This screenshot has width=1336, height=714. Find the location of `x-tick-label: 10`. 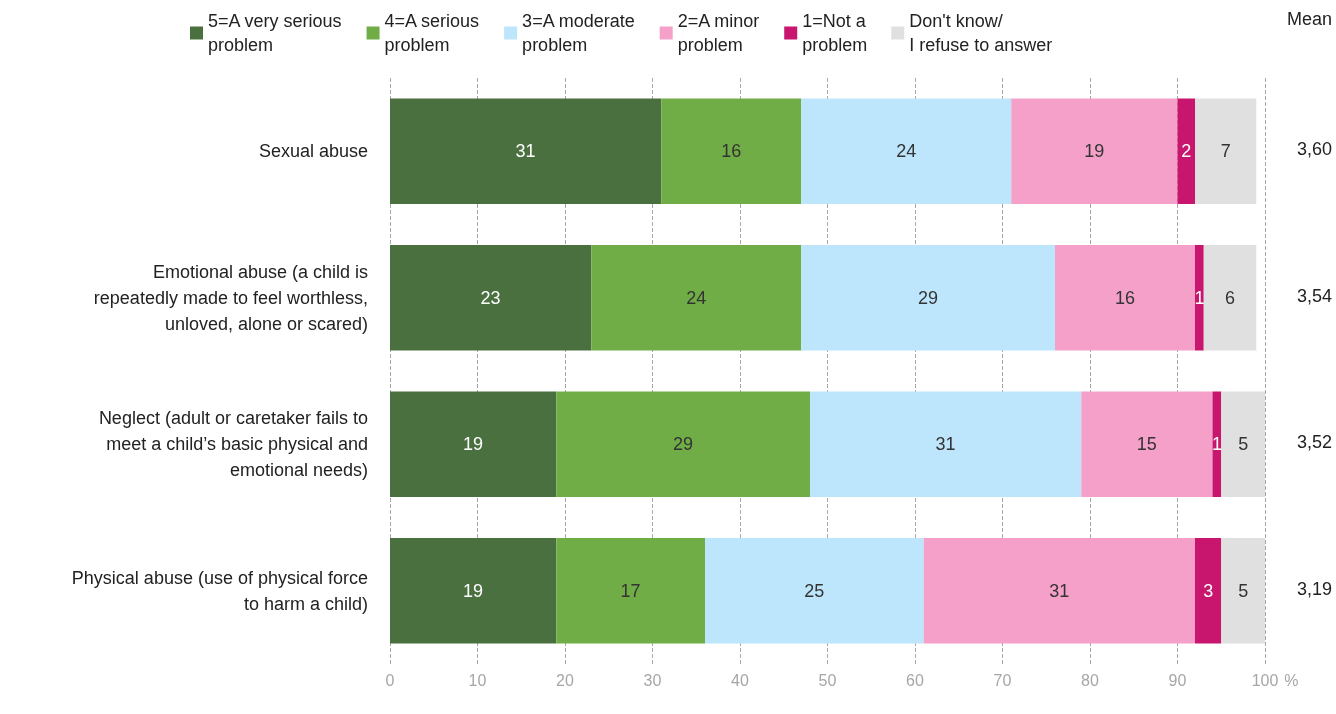

x-tick-label: 10 is located at coordinates (477, 680).